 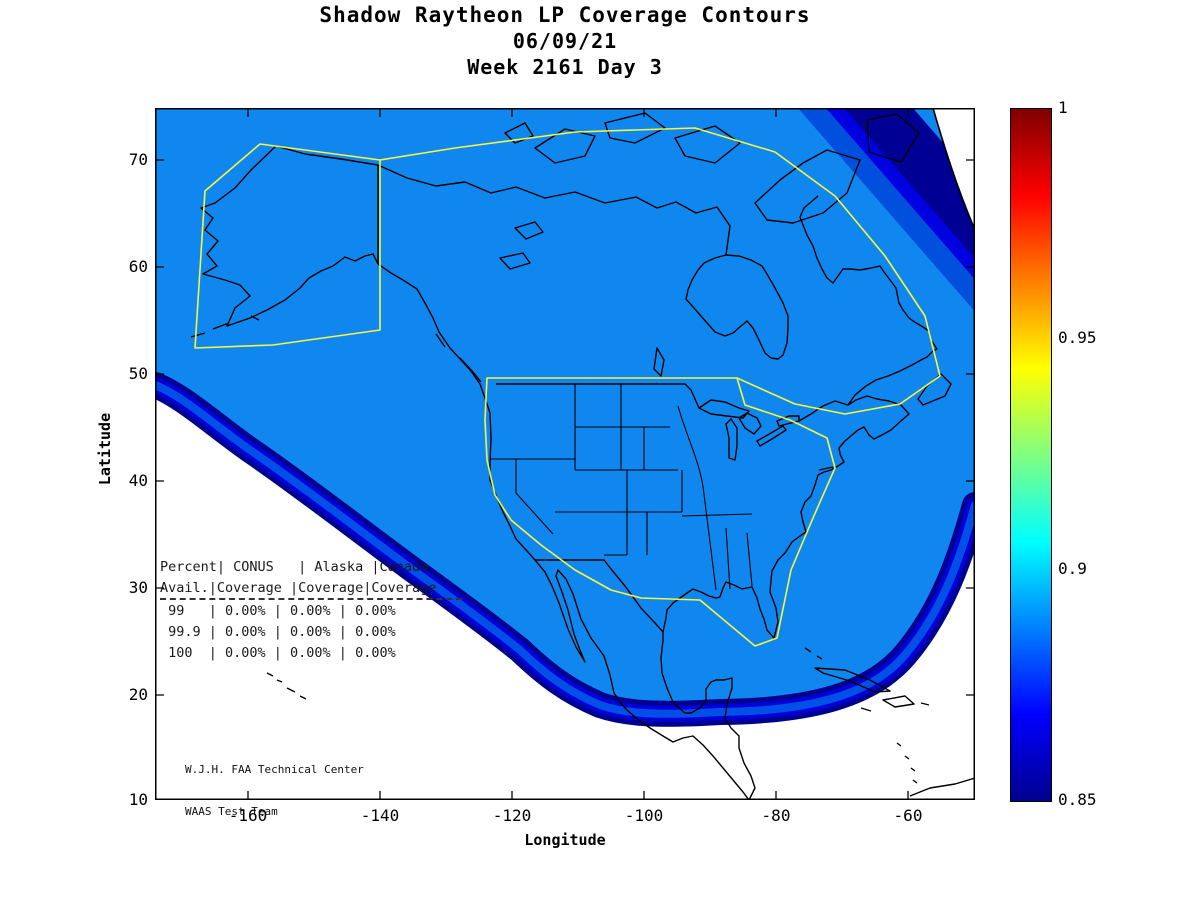 What do you see at coordinates (565, 67) in the screenshot?
I see `chart-week-day: Week 2161 Day 3` at bounding box center [565, 67].